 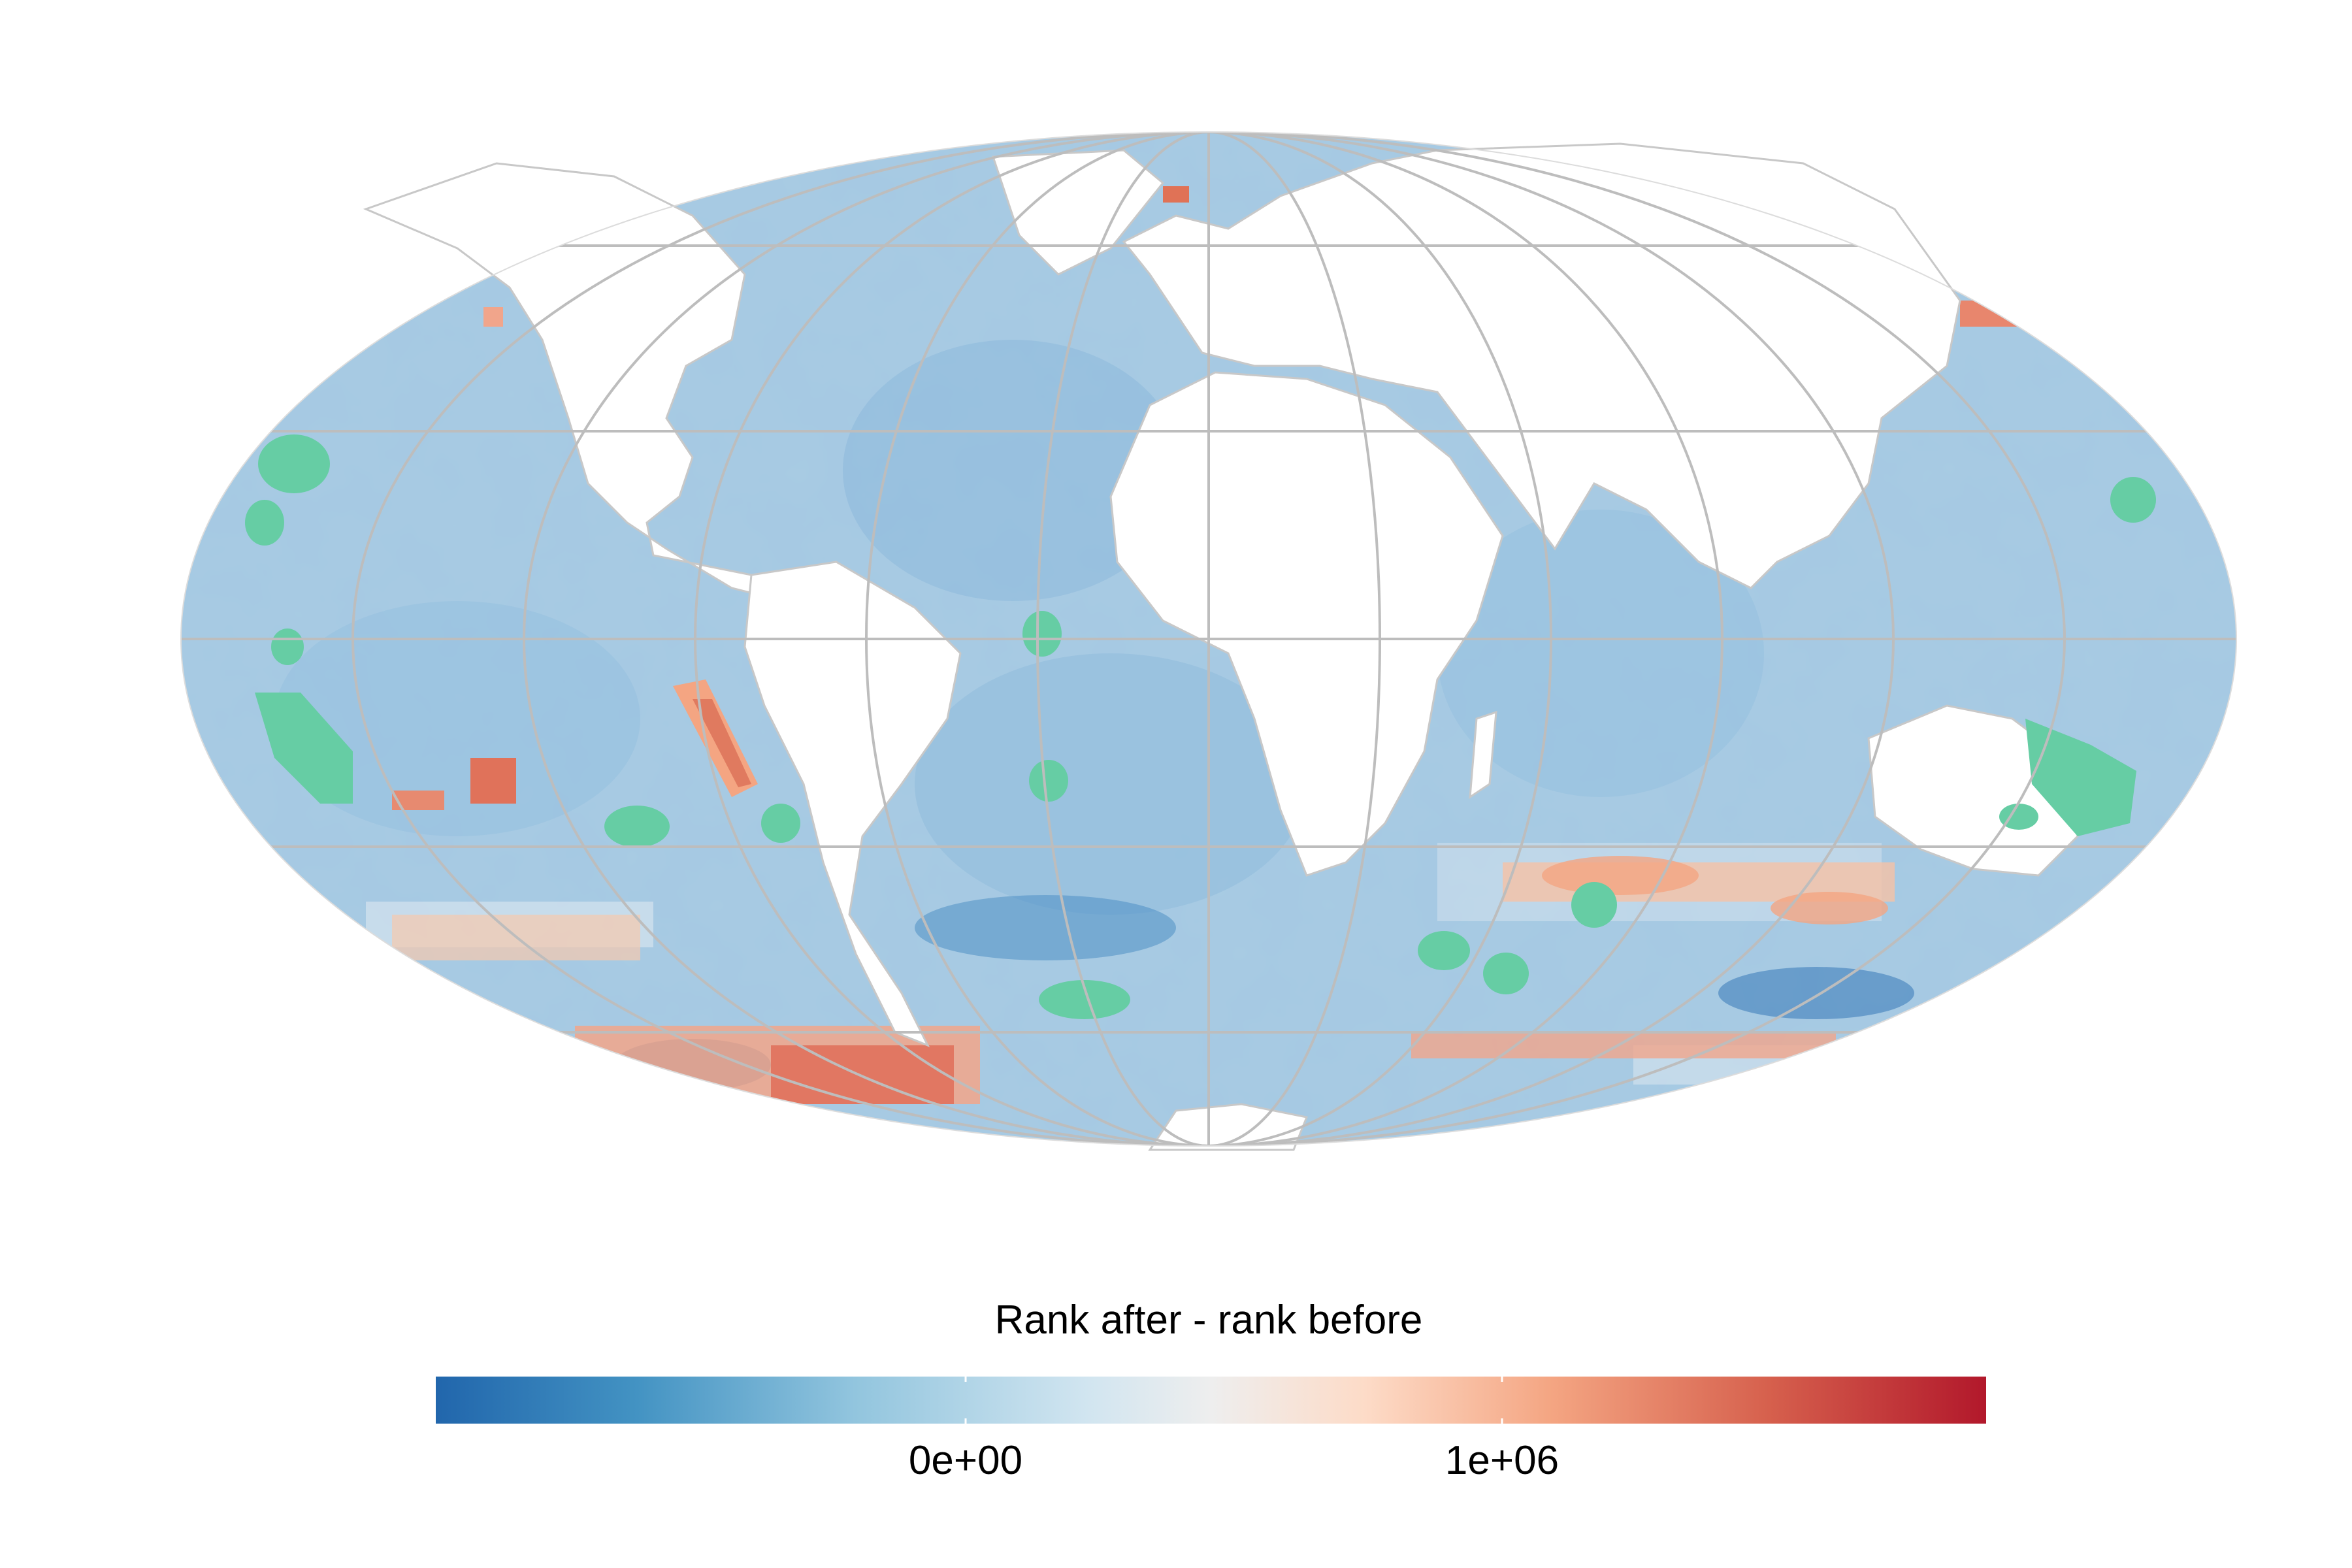 I want to click on color-scale-bar, so click(x=1211, y=1400).